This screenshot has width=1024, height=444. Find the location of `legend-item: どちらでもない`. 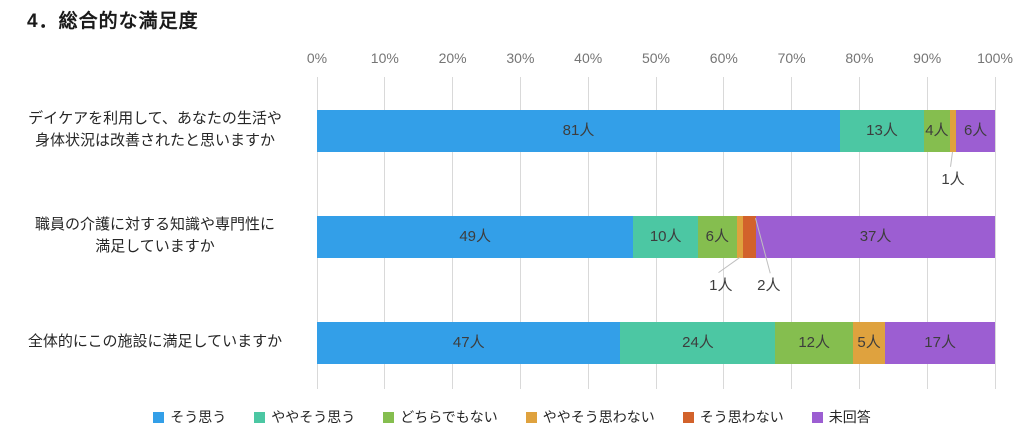

legend-item: どちらでもない is located at coordinates (440, 417).